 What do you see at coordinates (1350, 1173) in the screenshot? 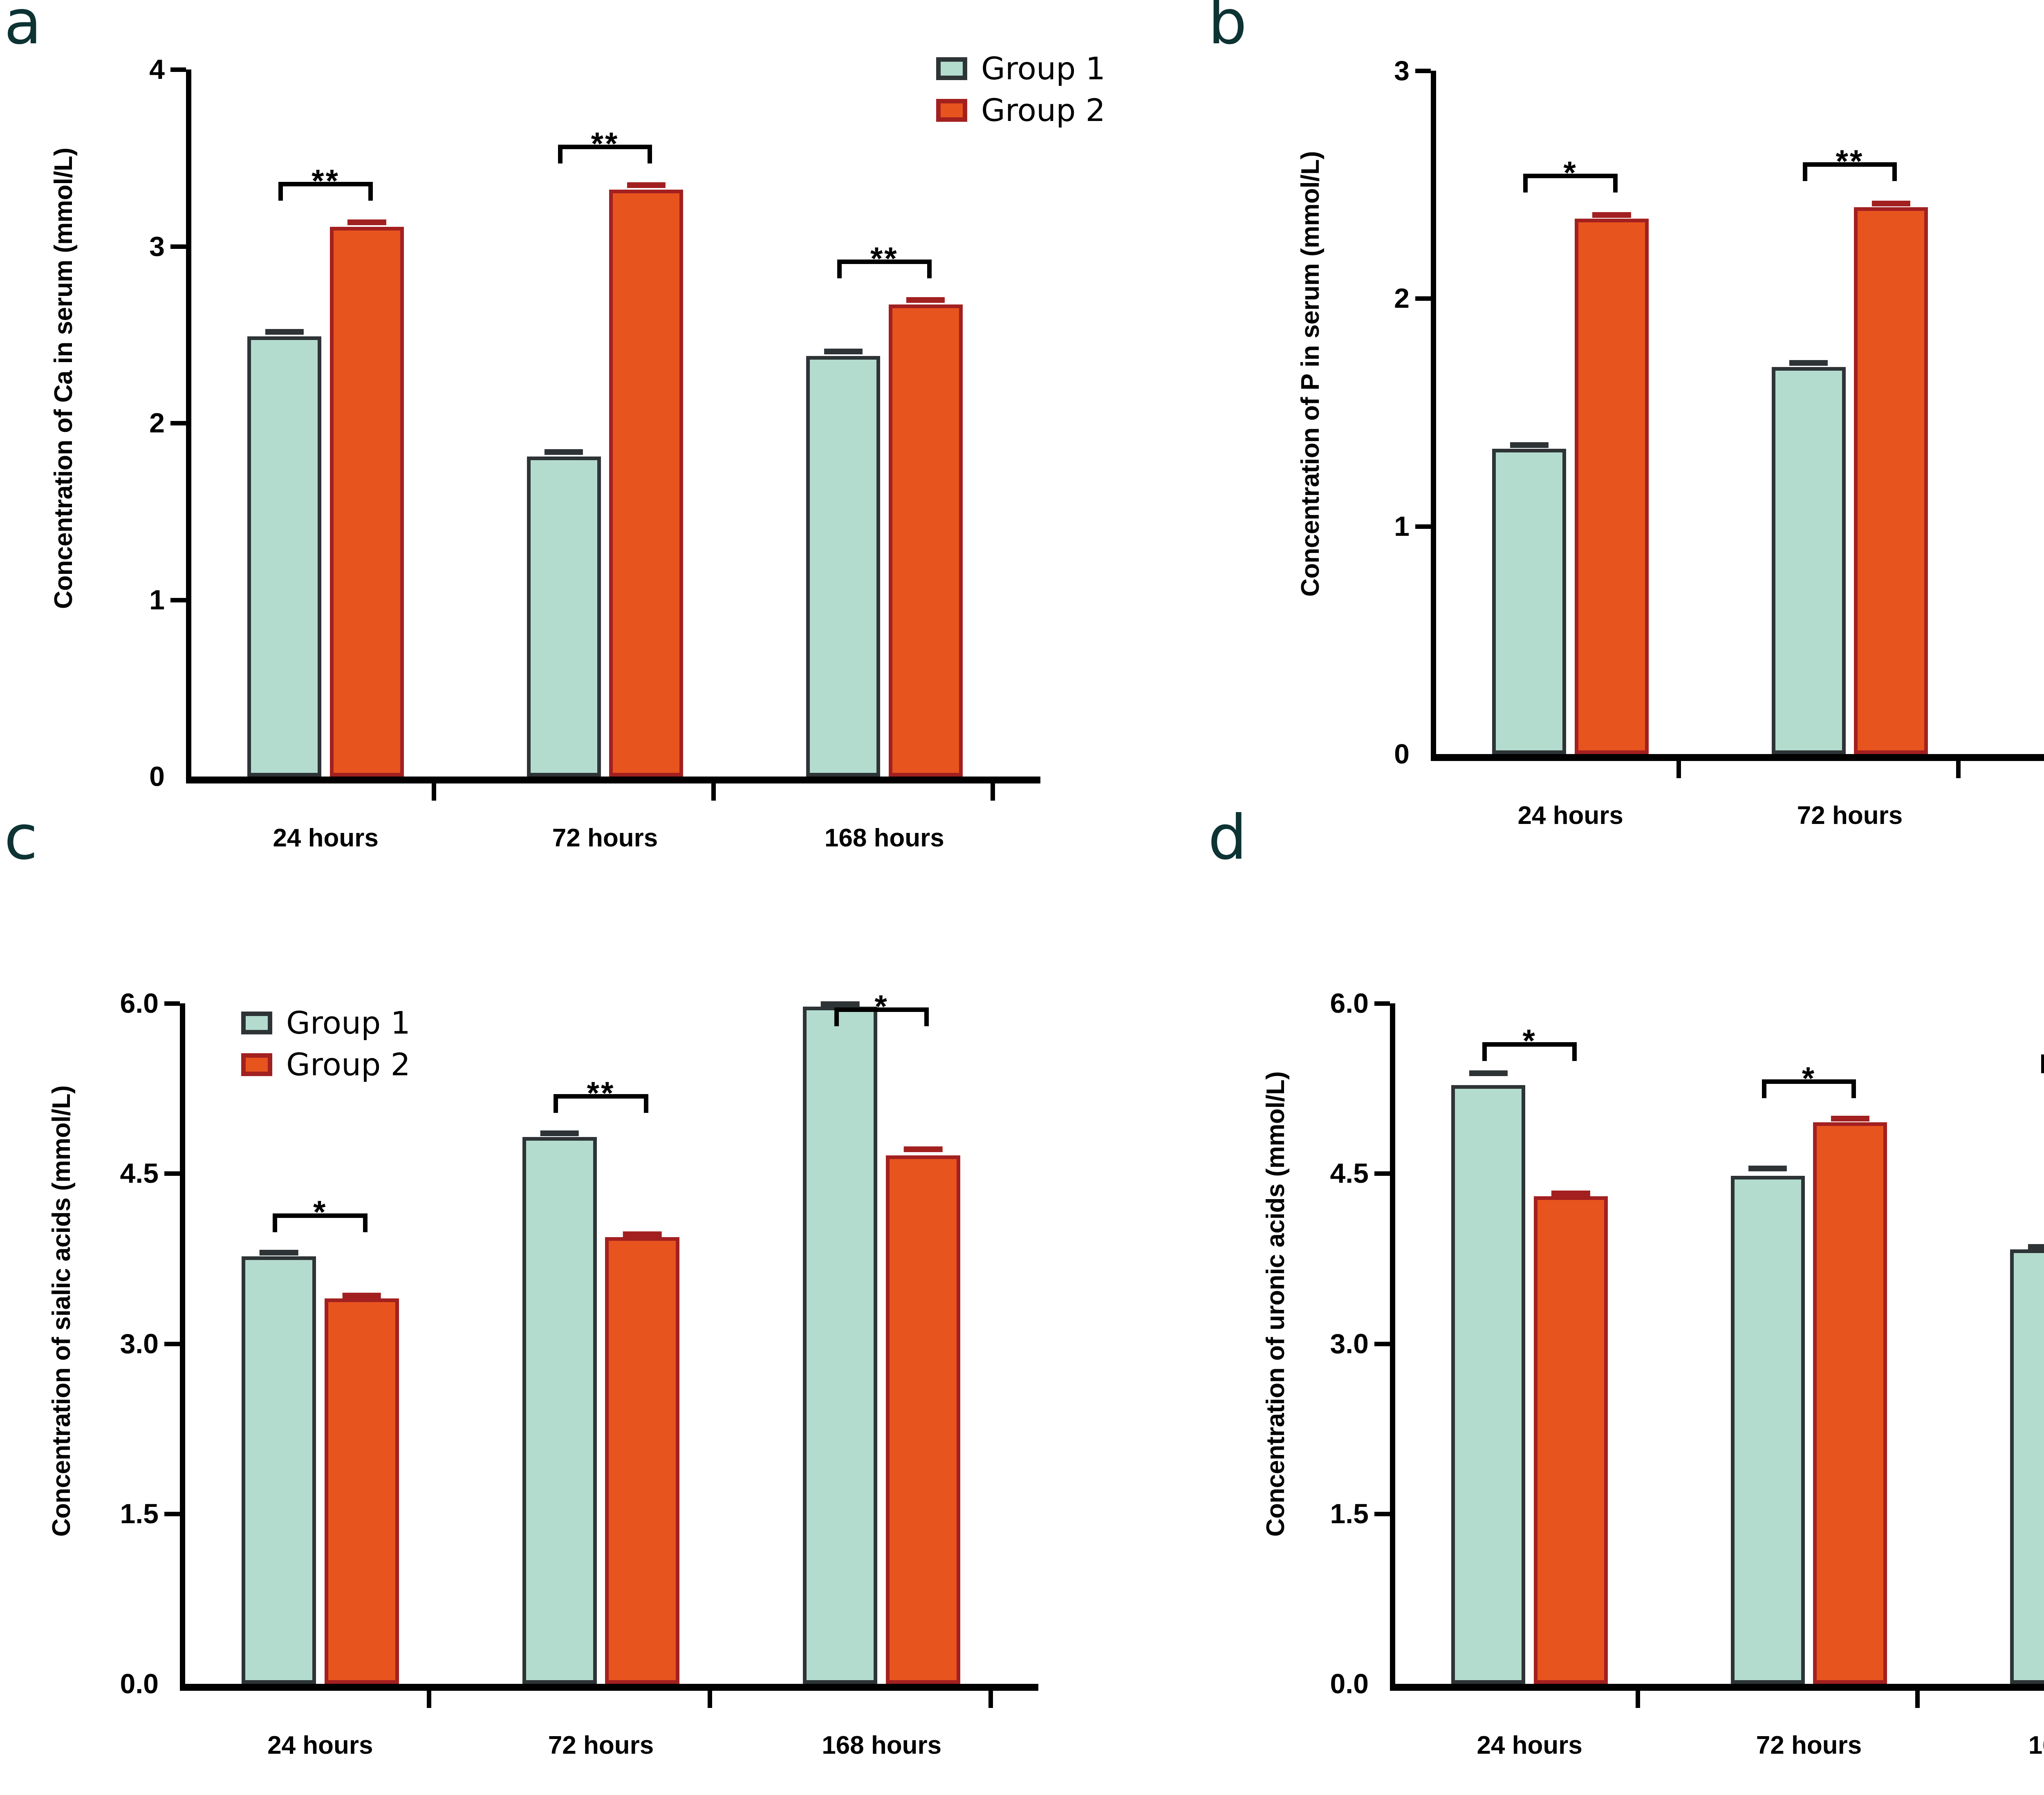
I see `y-tick-label: 4.5` at bounding box center [1350, 1173].